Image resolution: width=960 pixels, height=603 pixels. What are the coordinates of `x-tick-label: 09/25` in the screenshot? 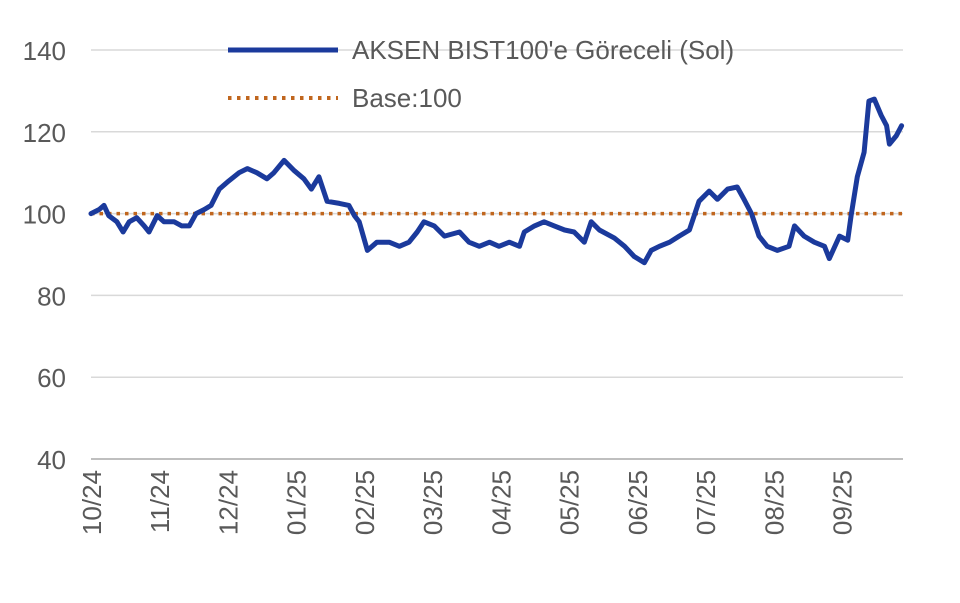 It's located at (843, 502).